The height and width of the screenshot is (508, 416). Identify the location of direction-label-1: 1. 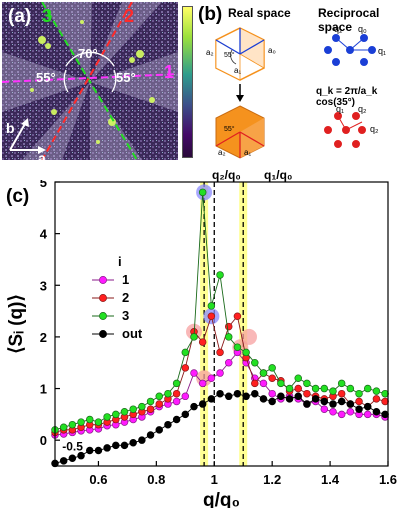
(169, 72).